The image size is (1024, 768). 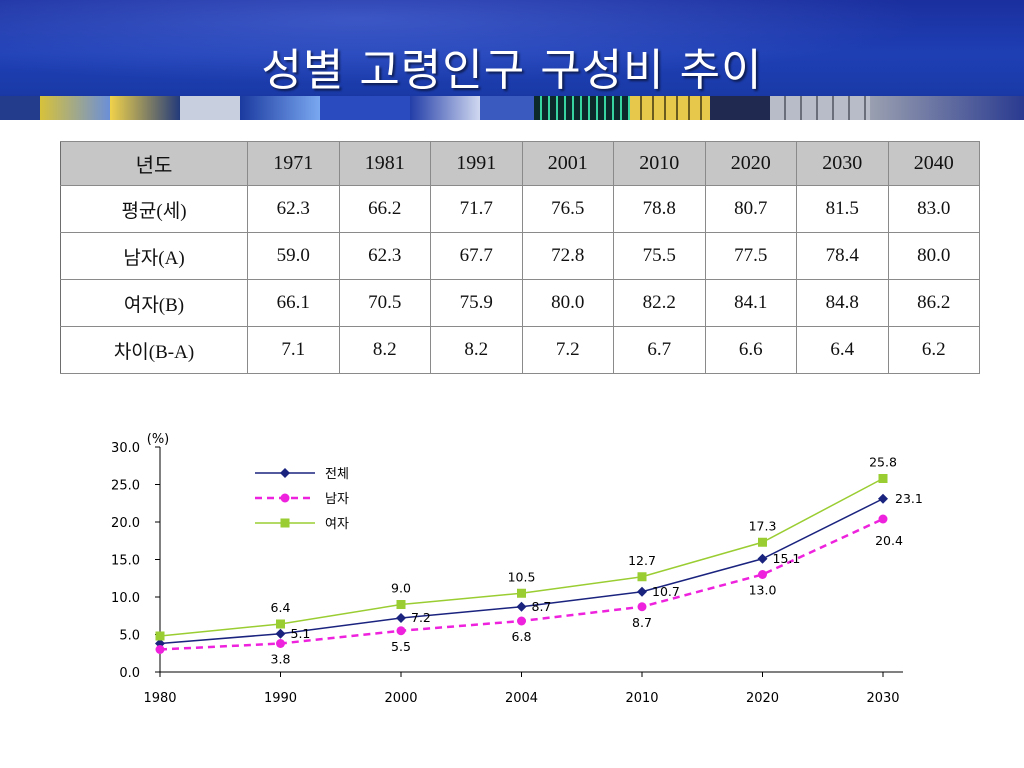 What do you see at coordinates (659, 163) in the screenshot?
I see `table-header-cell: 2010` at bounding box center [659, 163].